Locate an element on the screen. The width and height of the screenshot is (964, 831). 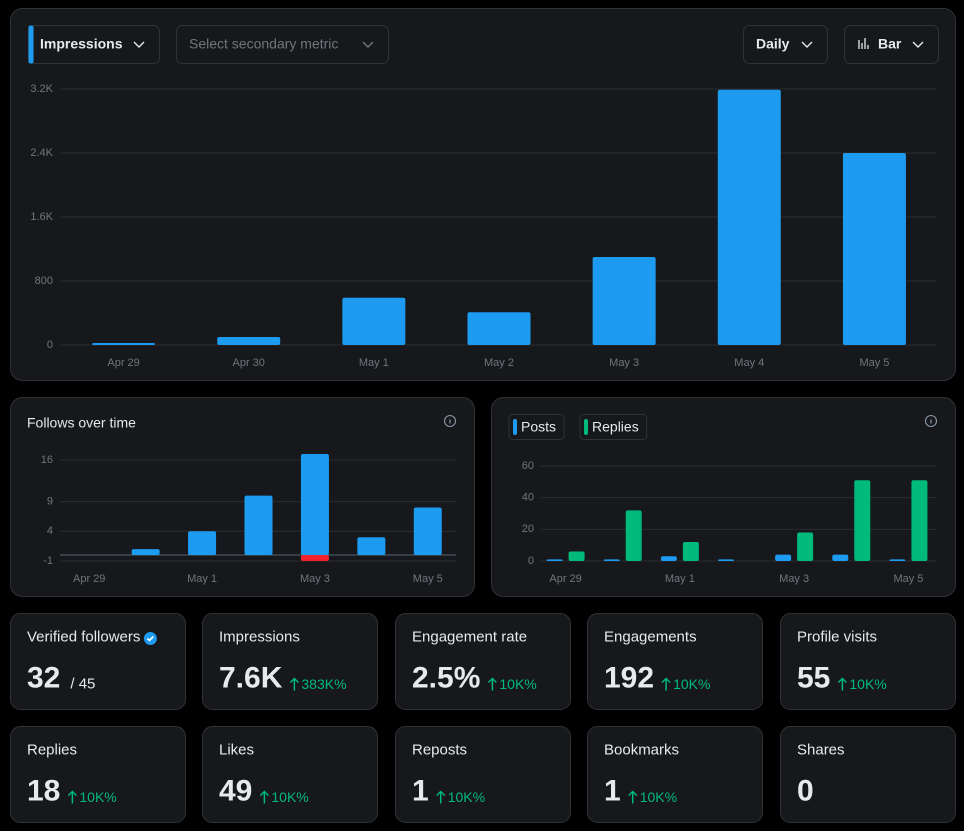
metric-card: Shares 0 is located at coordinates (868, 774).